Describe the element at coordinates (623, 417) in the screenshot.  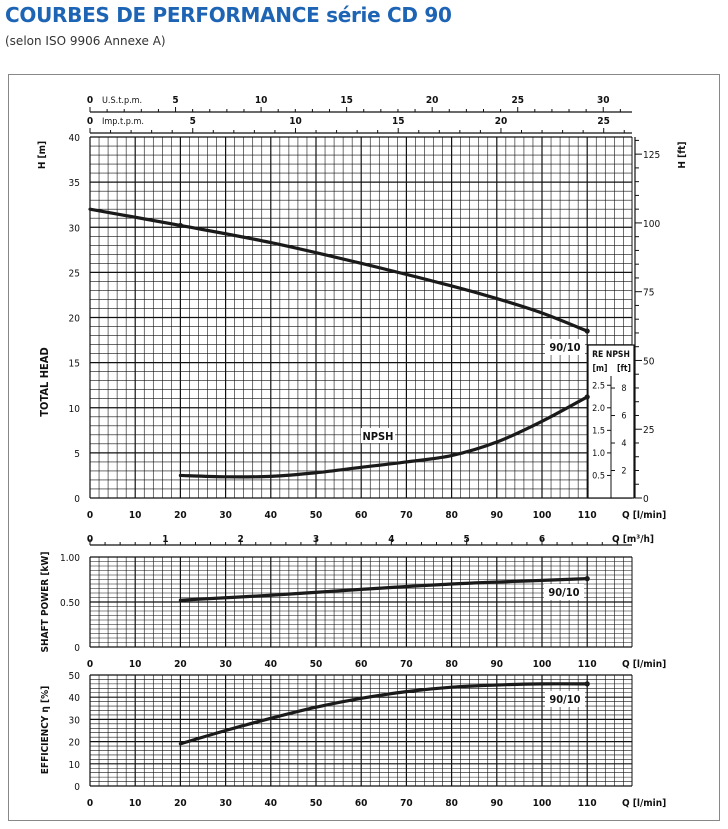
I see `npsh-inset-ft-tick: 6` at that location.